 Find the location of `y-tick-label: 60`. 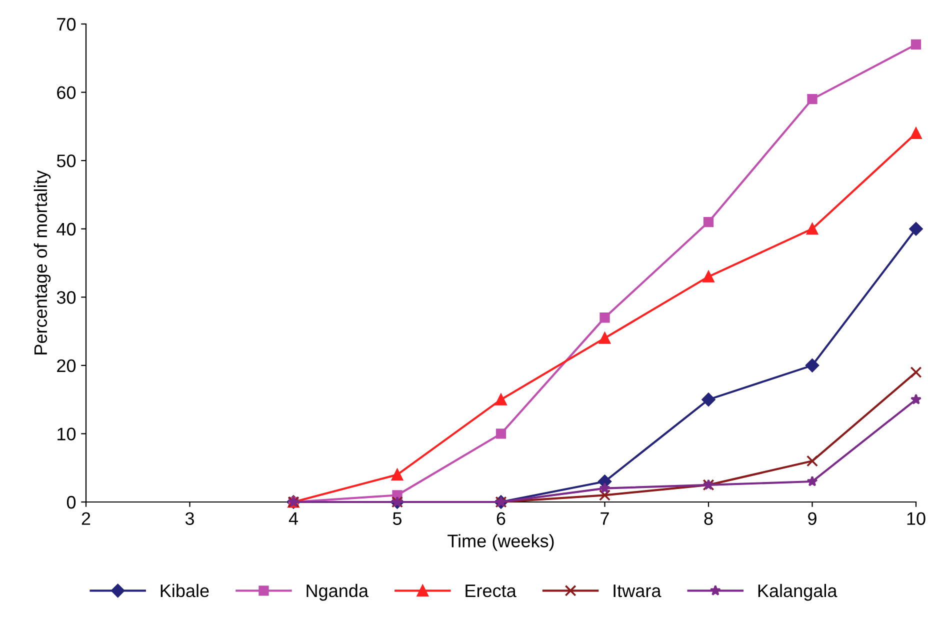

y-tick-label: 60 is located at coordinates (66, 93).